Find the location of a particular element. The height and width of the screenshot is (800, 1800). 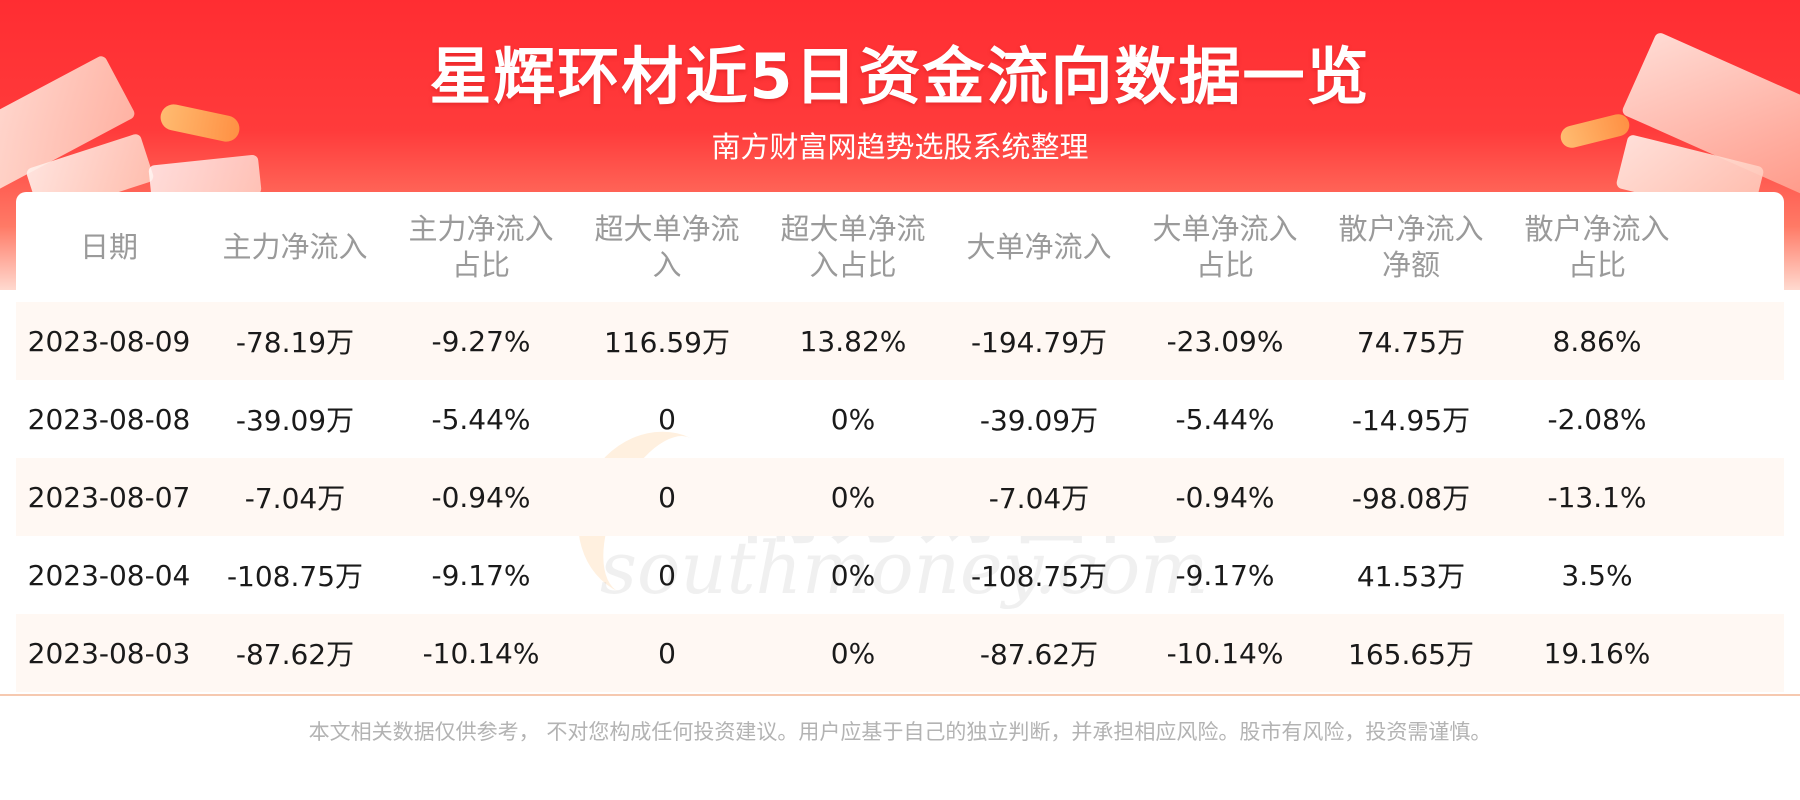

cell-value: 116.59万 is located at coordinates (667, 342).